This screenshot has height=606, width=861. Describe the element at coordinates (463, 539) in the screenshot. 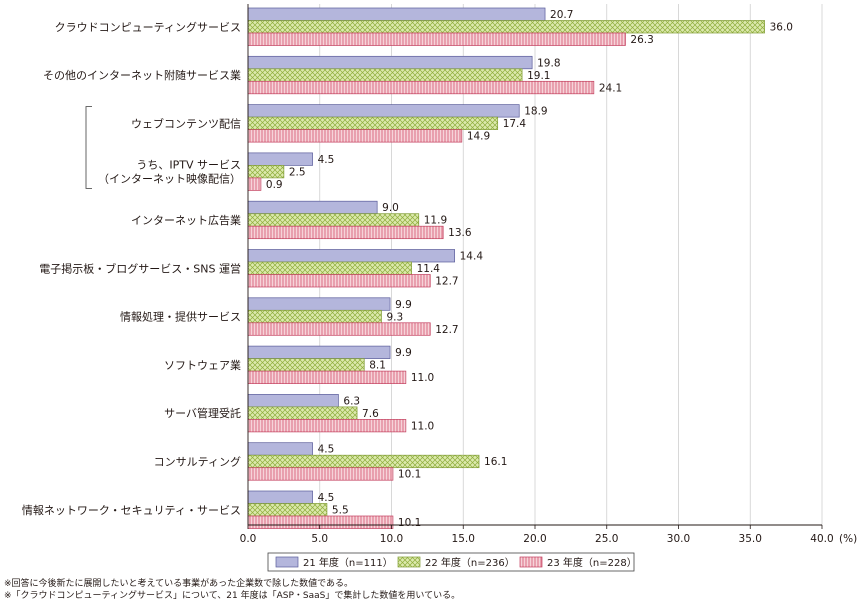

I see `x-tick-label: 15.0` at that location.